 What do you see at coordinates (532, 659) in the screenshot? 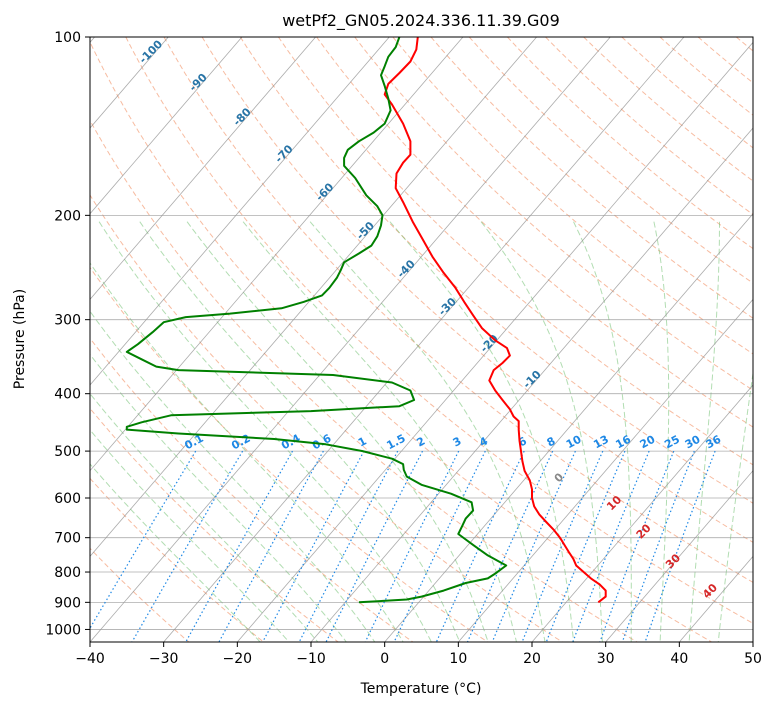
I see `x-tick-label: 20` at bounding box center [532, 659].